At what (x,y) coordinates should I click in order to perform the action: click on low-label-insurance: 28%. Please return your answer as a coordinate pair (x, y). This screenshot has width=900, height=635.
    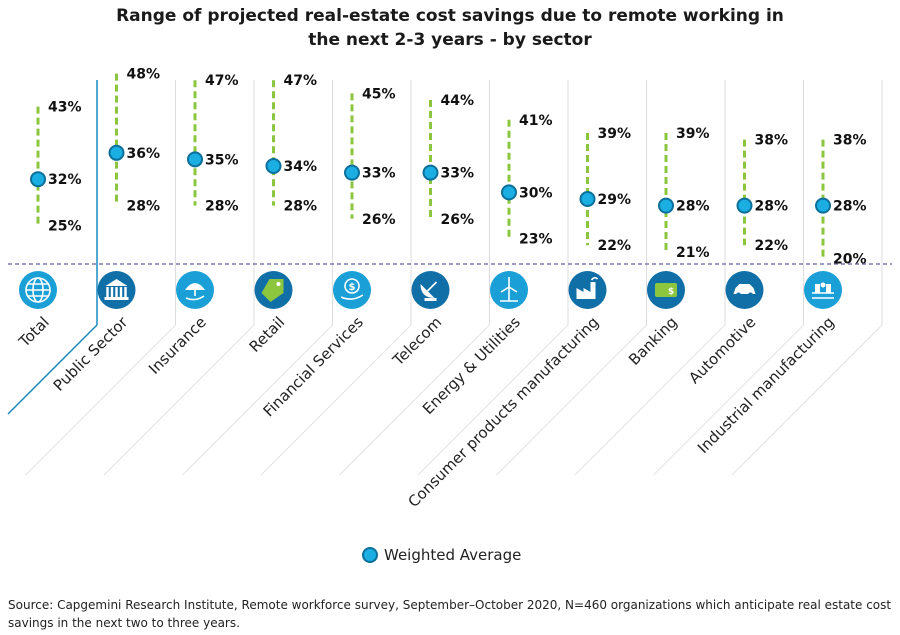
    Looking at the image, I should click on (222, 207).